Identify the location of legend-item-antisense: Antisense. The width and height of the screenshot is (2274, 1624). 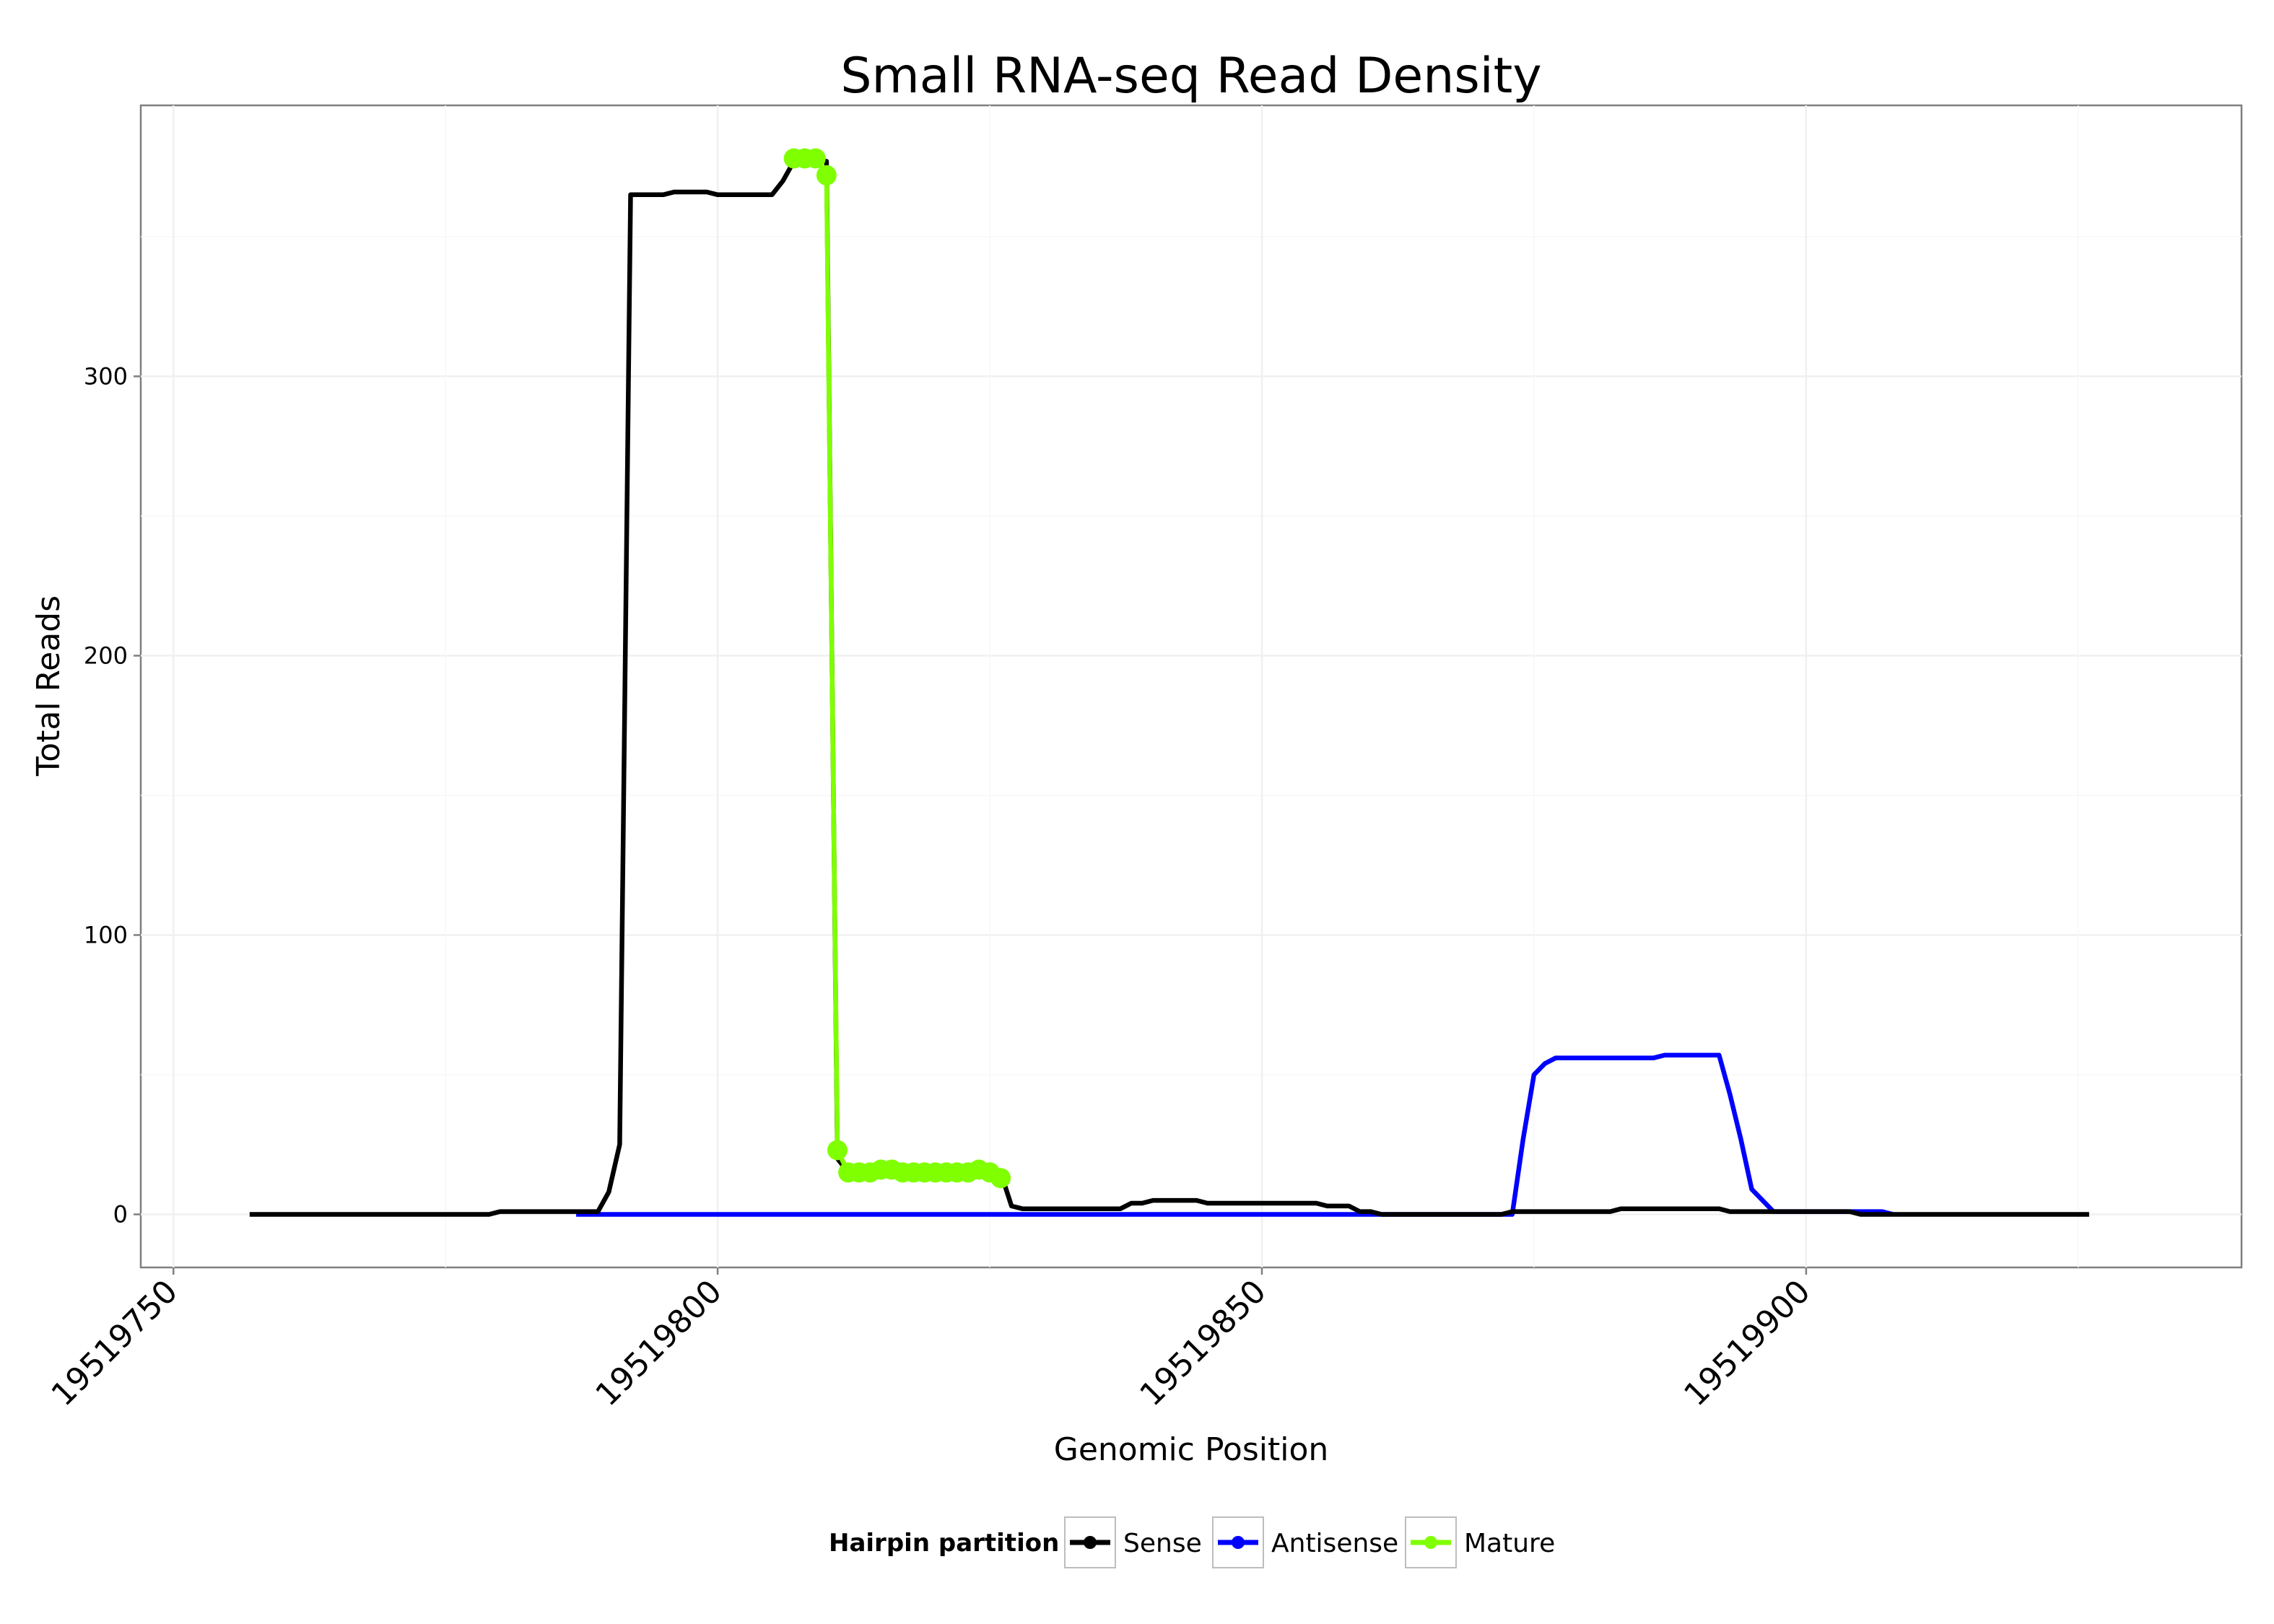
(1305, 1542).